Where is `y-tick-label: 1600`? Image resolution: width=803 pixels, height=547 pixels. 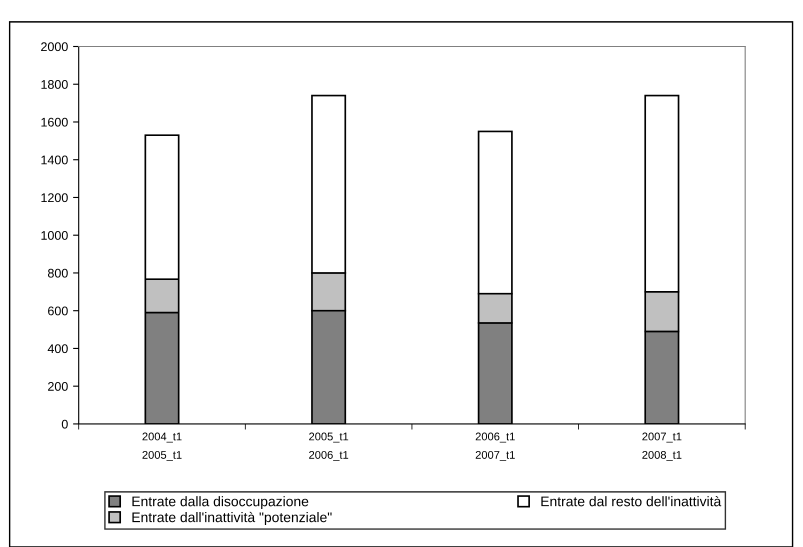 y-tick-label: 1600 is located at coordinates (54, 122).